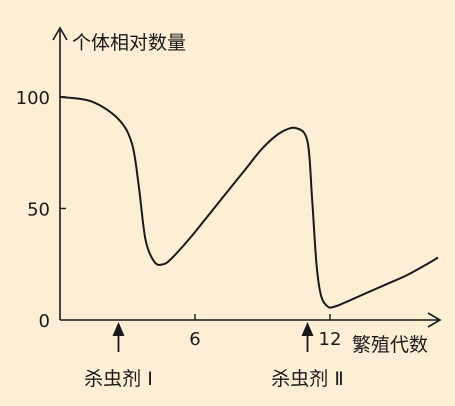 Image resolution: width=455 pixels, height=406 pixels. What do you see at coordinates (44, 321) in the screenshot?
I see `y-tick-label-0: 0` at bounding box center [44, 321].